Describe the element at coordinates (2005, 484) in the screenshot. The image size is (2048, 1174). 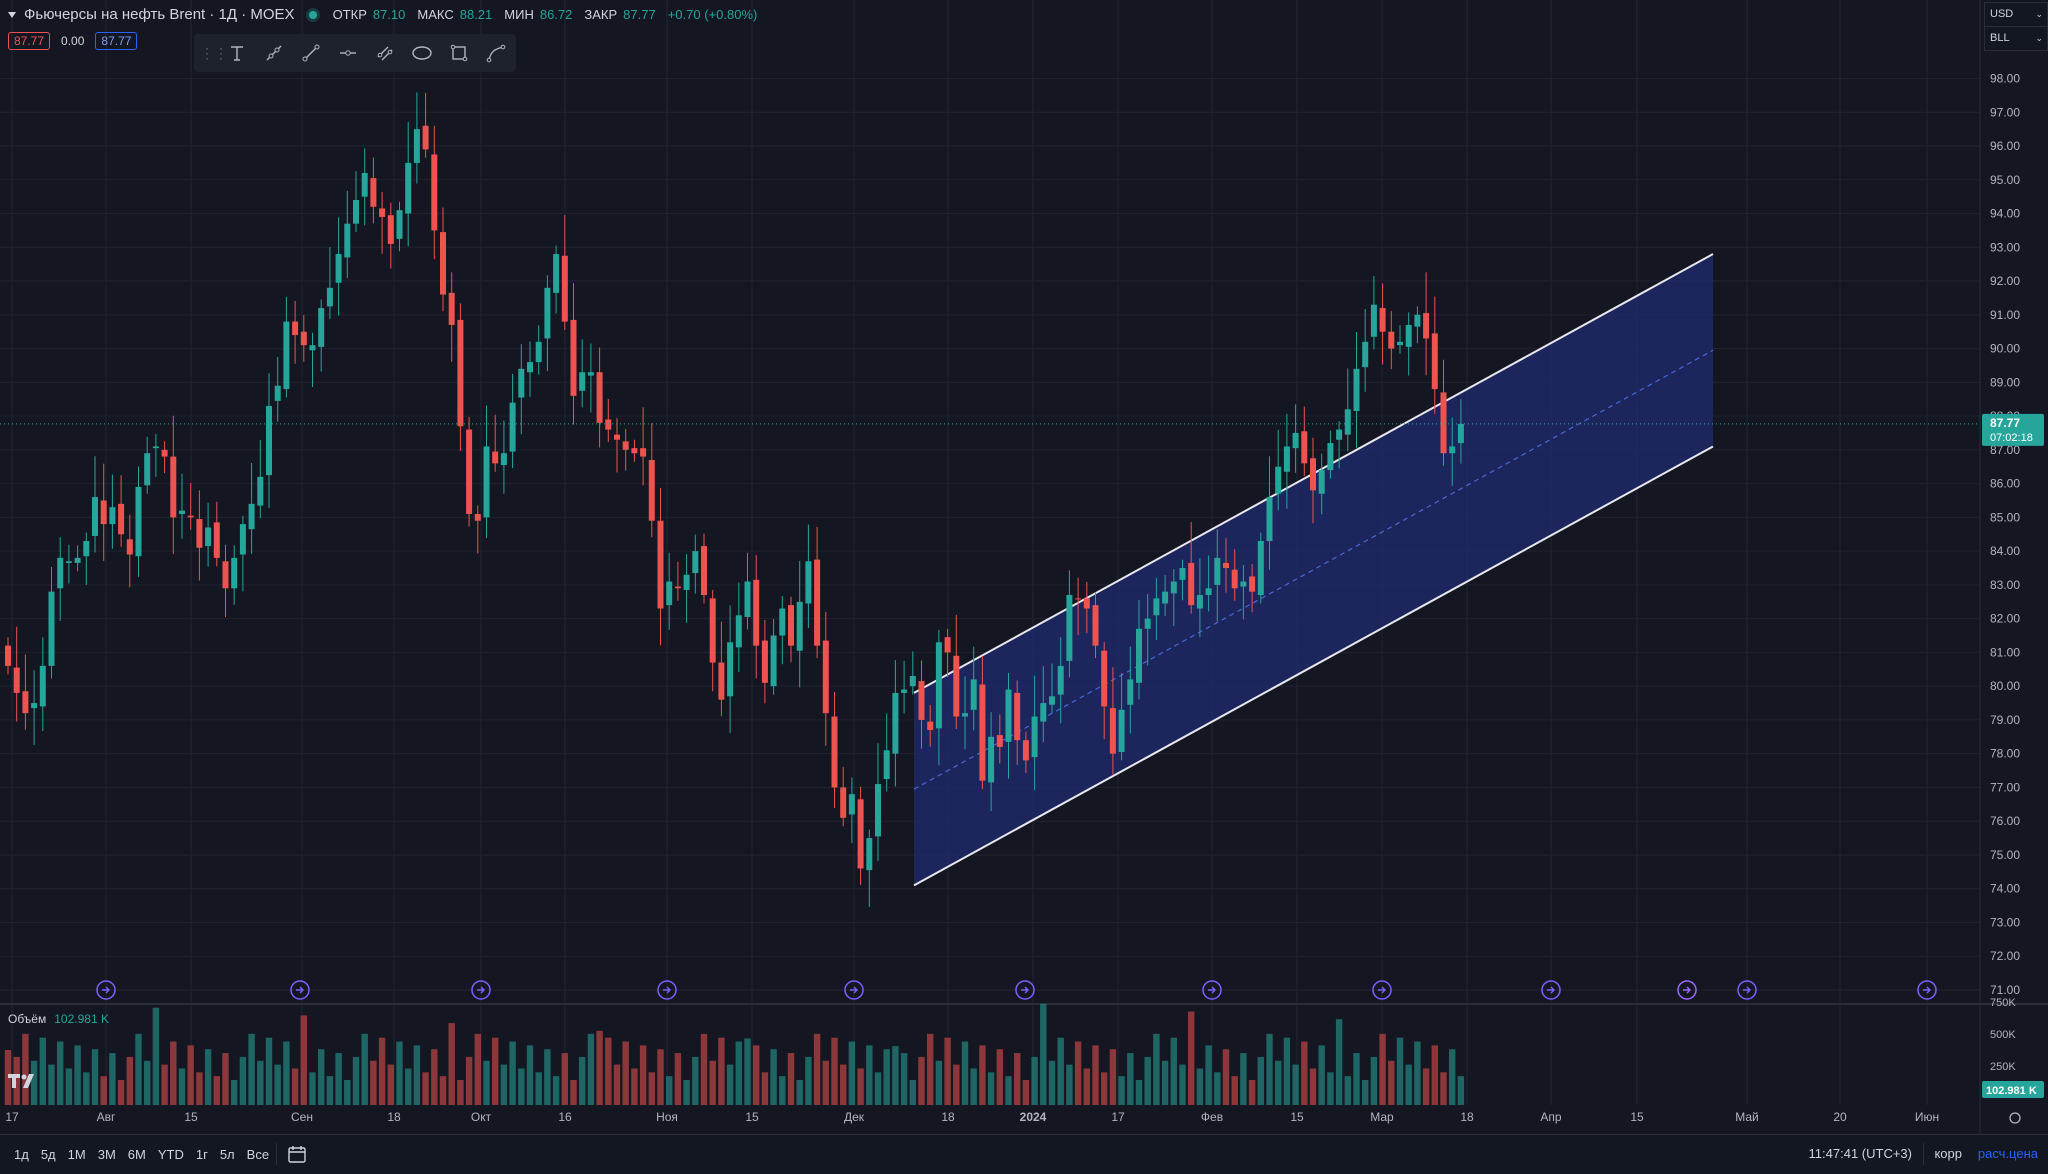
I see `price-tick-label: 86.00` at that location.